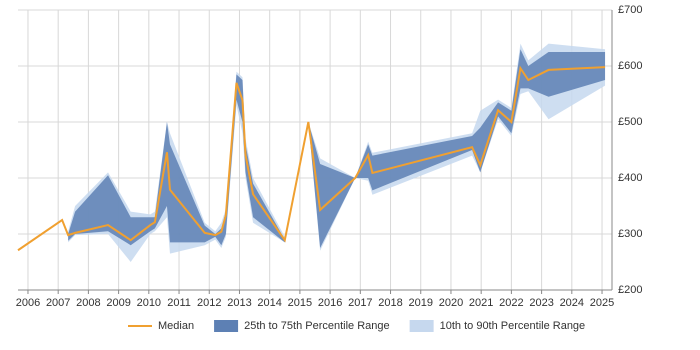  I want to click on x-tick-label: 2023, so click(541, 303).